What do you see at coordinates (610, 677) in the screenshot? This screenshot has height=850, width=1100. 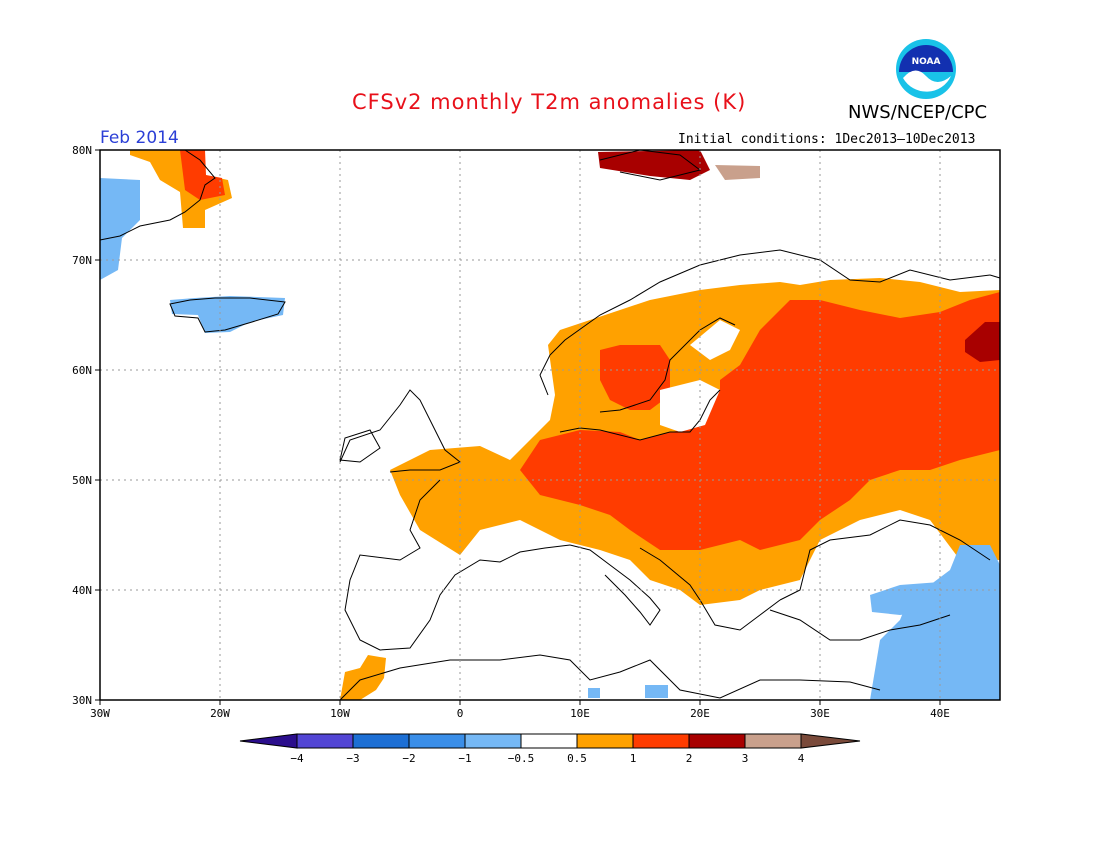 I see `coast-north-africa` at bounding box center [610, 677].